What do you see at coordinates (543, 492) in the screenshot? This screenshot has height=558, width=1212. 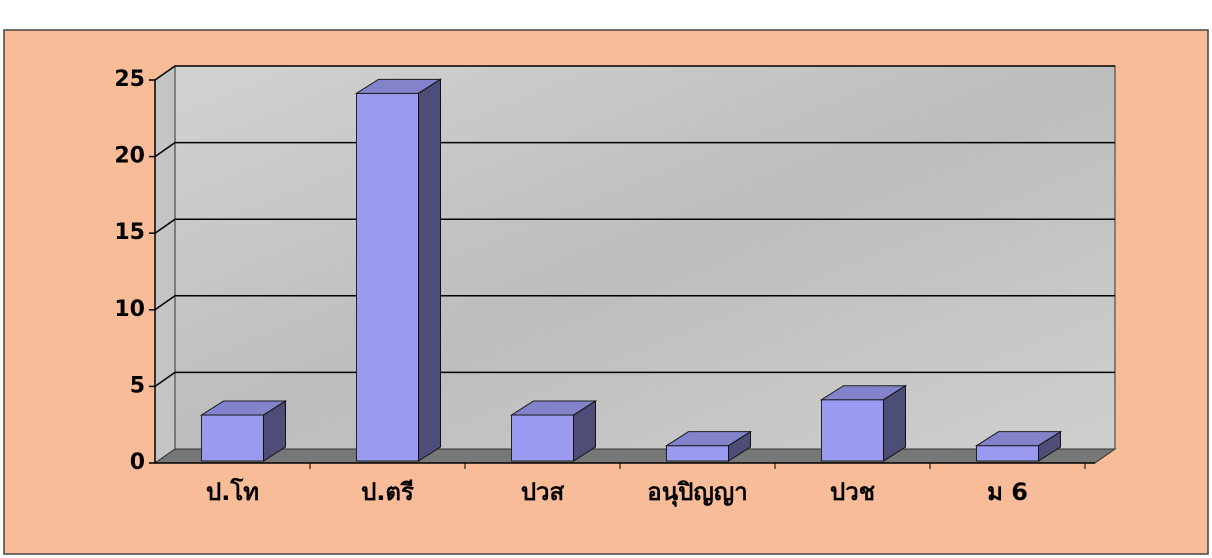 I see `x-tick-label: ปวส` at bounding box center [543, 492].